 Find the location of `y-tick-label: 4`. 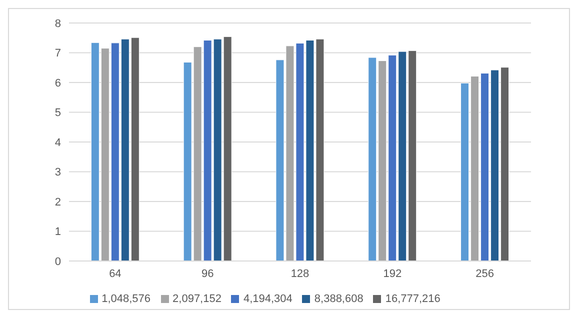

y-tick-label: 4 is located at coordinates (57, 142).